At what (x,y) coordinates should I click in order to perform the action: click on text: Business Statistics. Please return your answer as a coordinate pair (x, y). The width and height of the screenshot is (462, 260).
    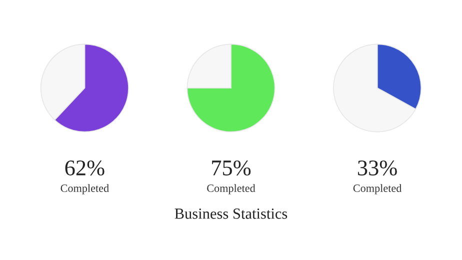
    Looking at the image, I should click on (231, 213).